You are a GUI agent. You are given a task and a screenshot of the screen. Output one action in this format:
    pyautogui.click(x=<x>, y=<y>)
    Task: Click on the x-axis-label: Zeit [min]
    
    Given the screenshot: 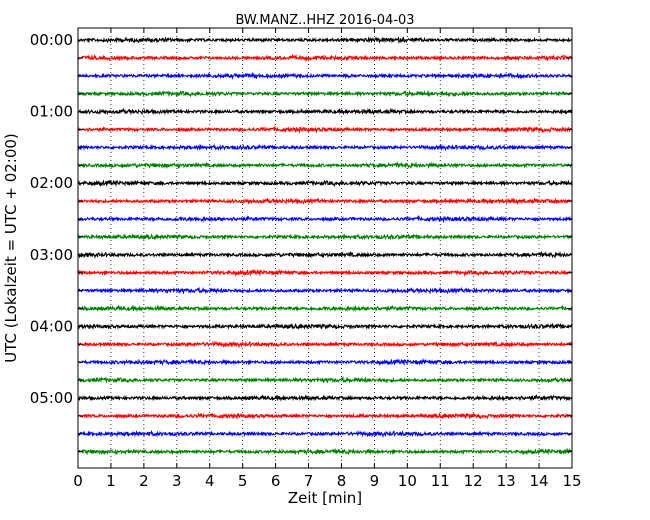 What is the action you would take?
    pyautogui.click(x=325, y=498)
    